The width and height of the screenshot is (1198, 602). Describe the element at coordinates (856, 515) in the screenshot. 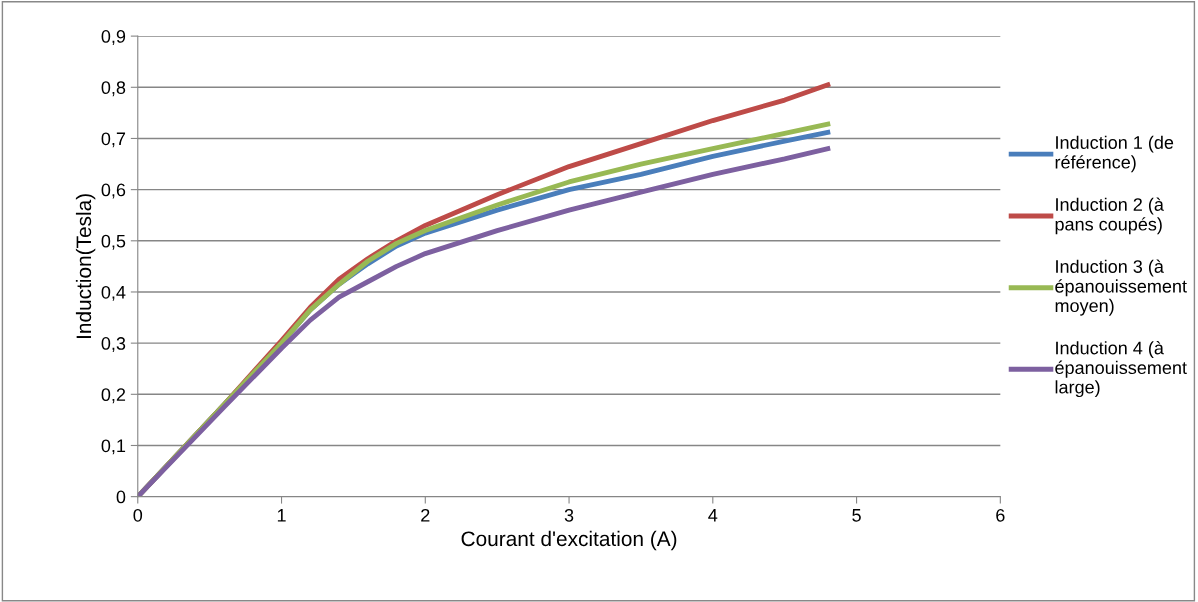

I see `x-tick-label: 5` at that location.